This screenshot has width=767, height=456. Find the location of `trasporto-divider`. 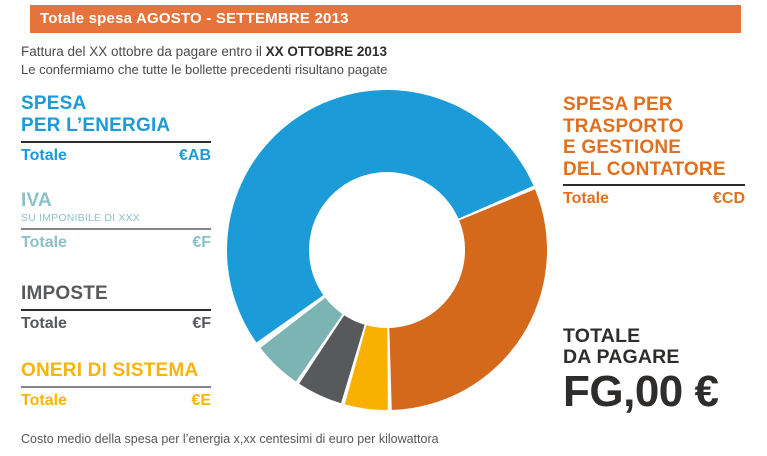

trasporto-divider is located at coordinates (654, 185).